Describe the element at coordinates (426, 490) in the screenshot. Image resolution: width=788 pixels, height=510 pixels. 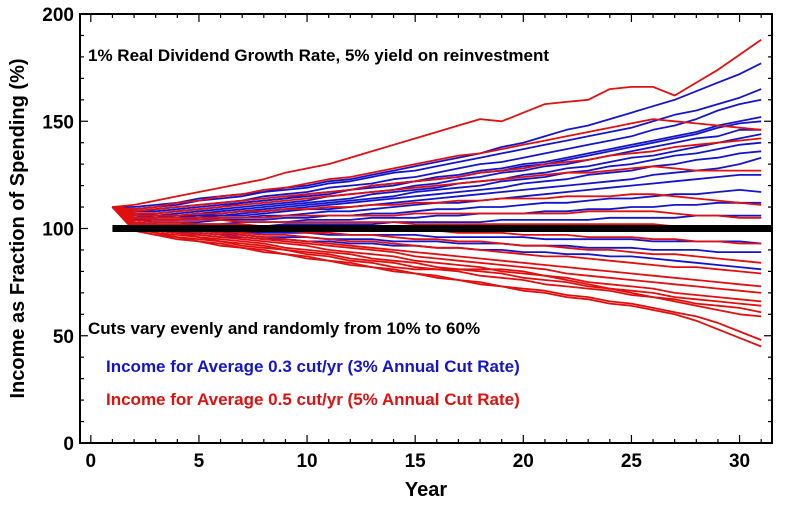
I see `x-axis-label: Year` at that location.